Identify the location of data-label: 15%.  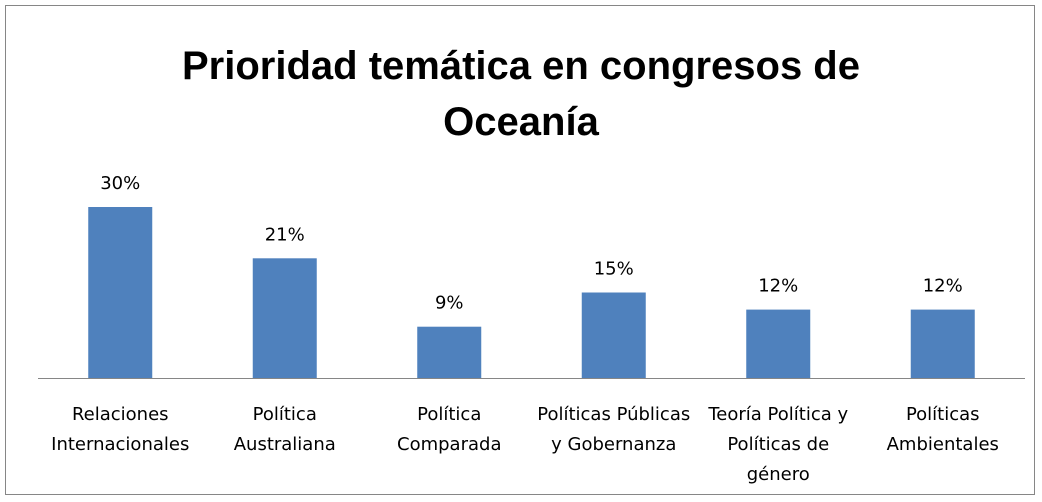
(614, 269).